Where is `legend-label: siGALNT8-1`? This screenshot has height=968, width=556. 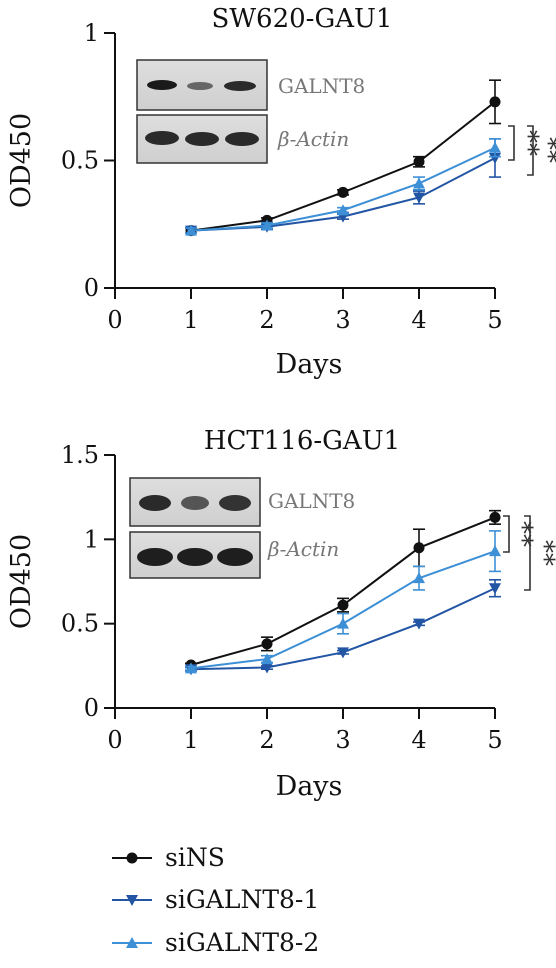
legend-label: siGALNT8-1 is located at coordinates (242, 899).